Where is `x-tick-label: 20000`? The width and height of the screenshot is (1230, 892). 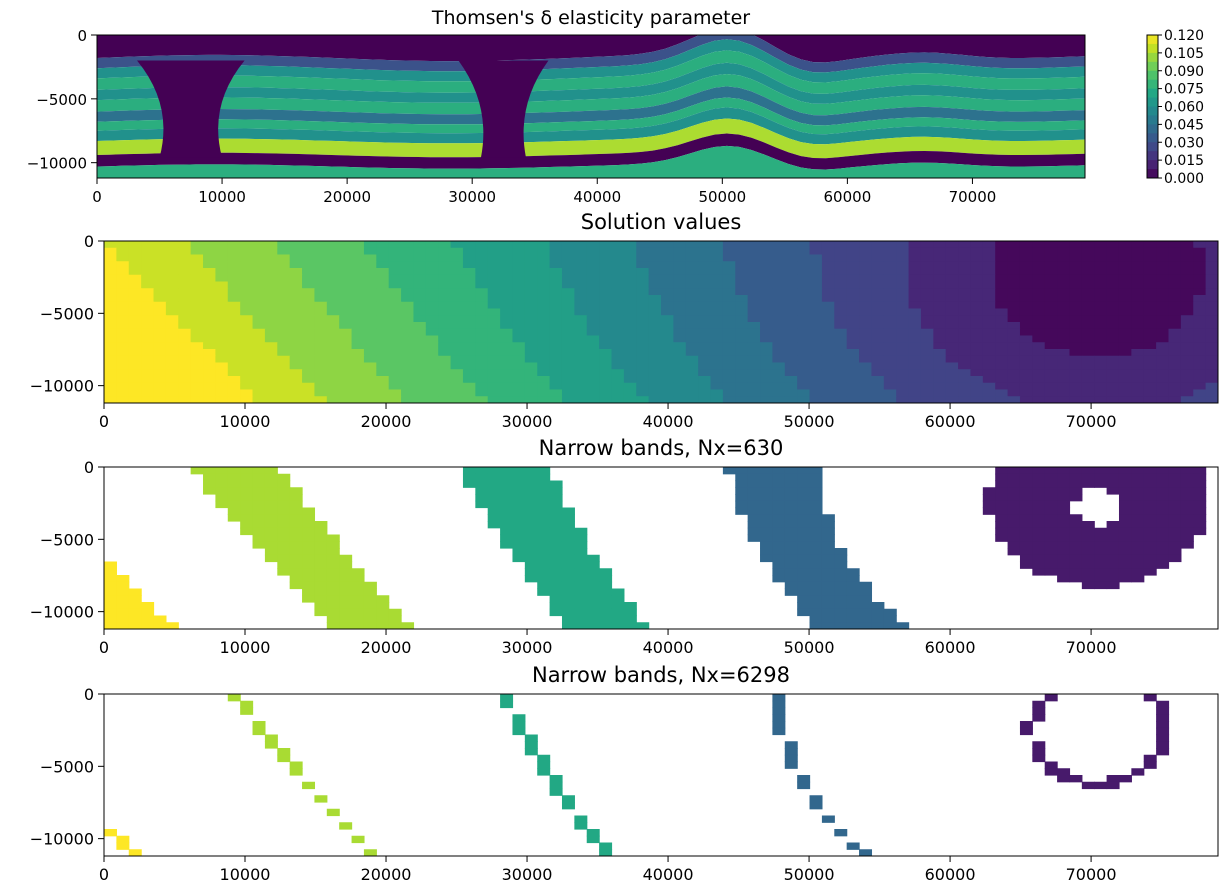
x-tick-label: 20000 is located at coordinates (347, 197).